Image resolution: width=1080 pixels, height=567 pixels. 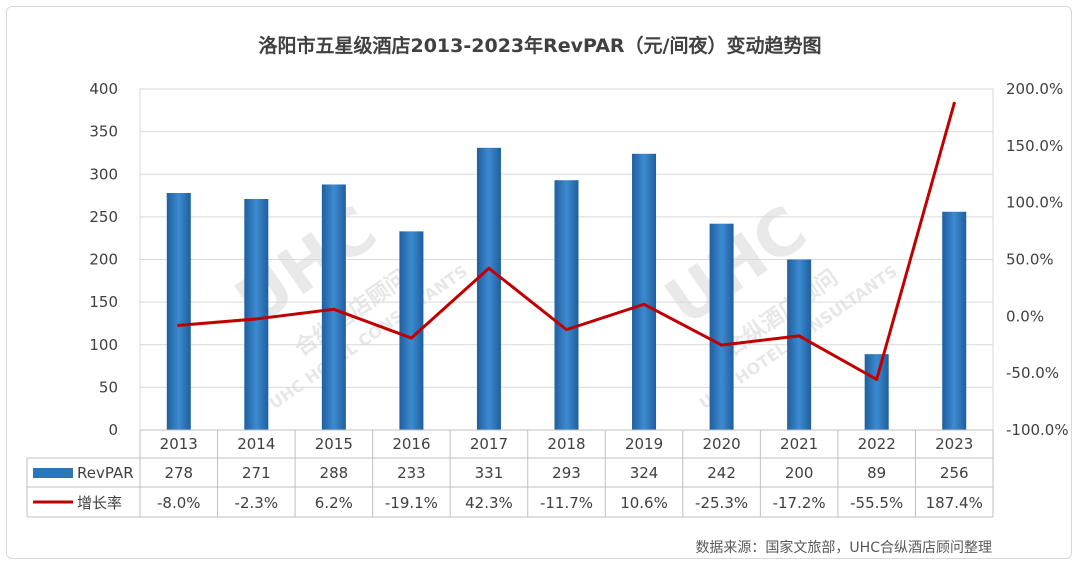 I want to click on x-tick-label: 2023, so click(x=954, y=444).